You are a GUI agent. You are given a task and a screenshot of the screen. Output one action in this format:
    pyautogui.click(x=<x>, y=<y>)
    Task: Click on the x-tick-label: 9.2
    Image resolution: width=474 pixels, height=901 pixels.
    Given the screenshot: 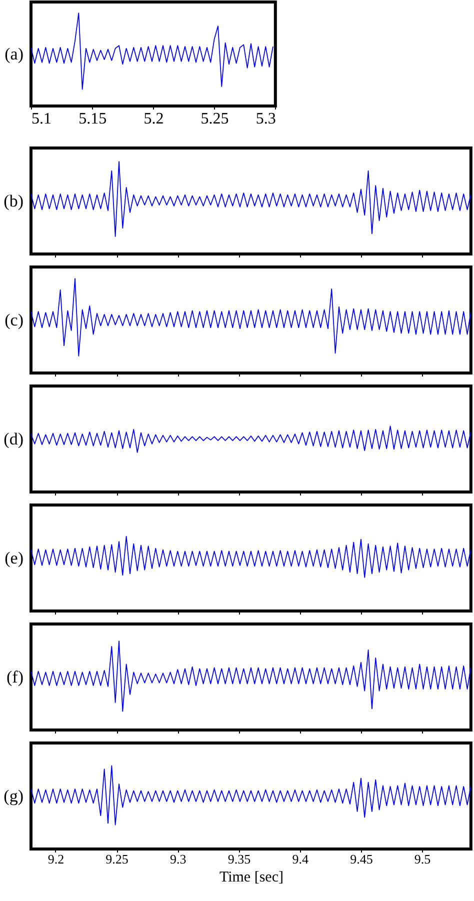 What is the action you would take?
    pyautogui.click(x=56, y=859)
    